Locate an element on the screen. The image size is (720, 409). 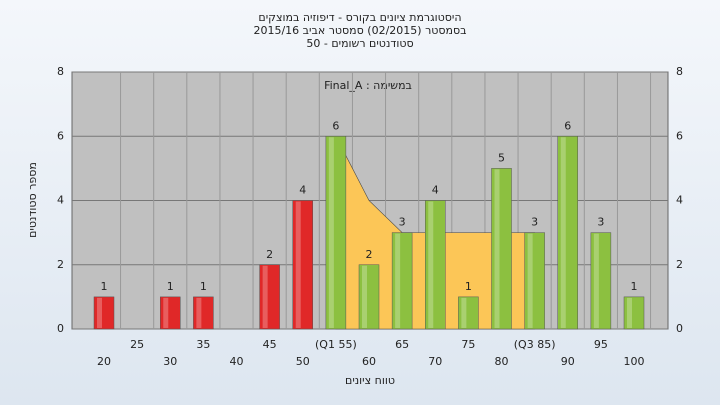
x-tick-label: 90 is located at coordinates (568, 361).